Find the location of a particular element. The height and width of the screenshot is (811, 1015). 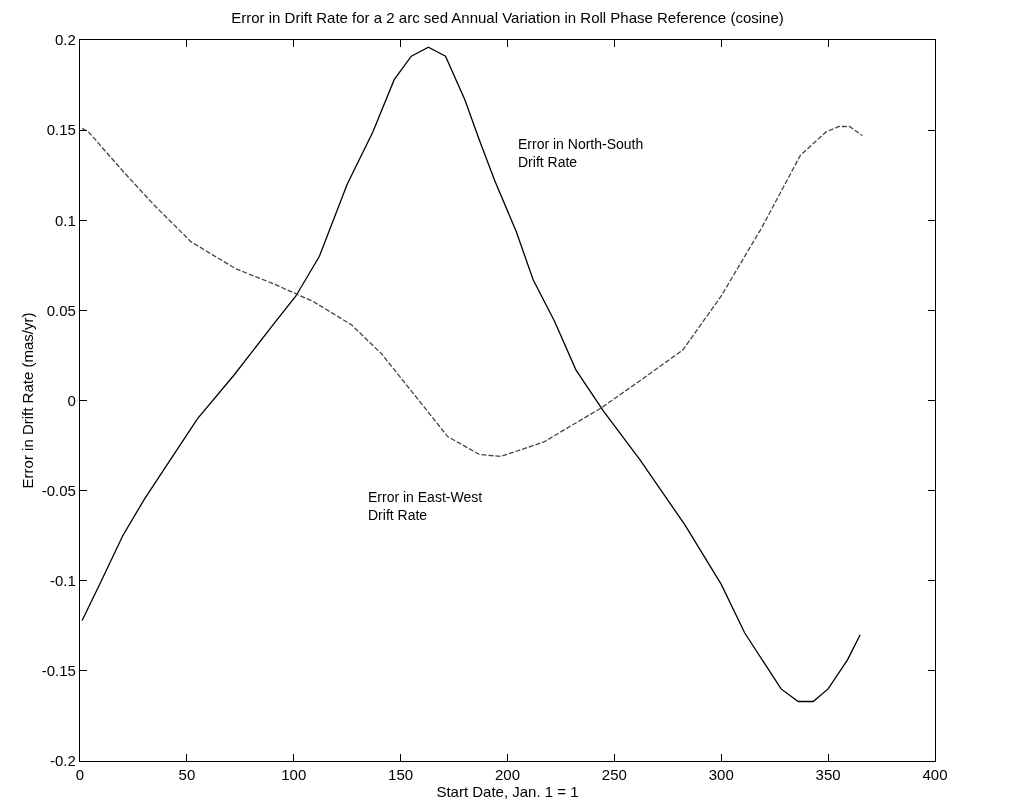

series-label: Error in North-South Drift Rate is located at coordinates (581, 153).